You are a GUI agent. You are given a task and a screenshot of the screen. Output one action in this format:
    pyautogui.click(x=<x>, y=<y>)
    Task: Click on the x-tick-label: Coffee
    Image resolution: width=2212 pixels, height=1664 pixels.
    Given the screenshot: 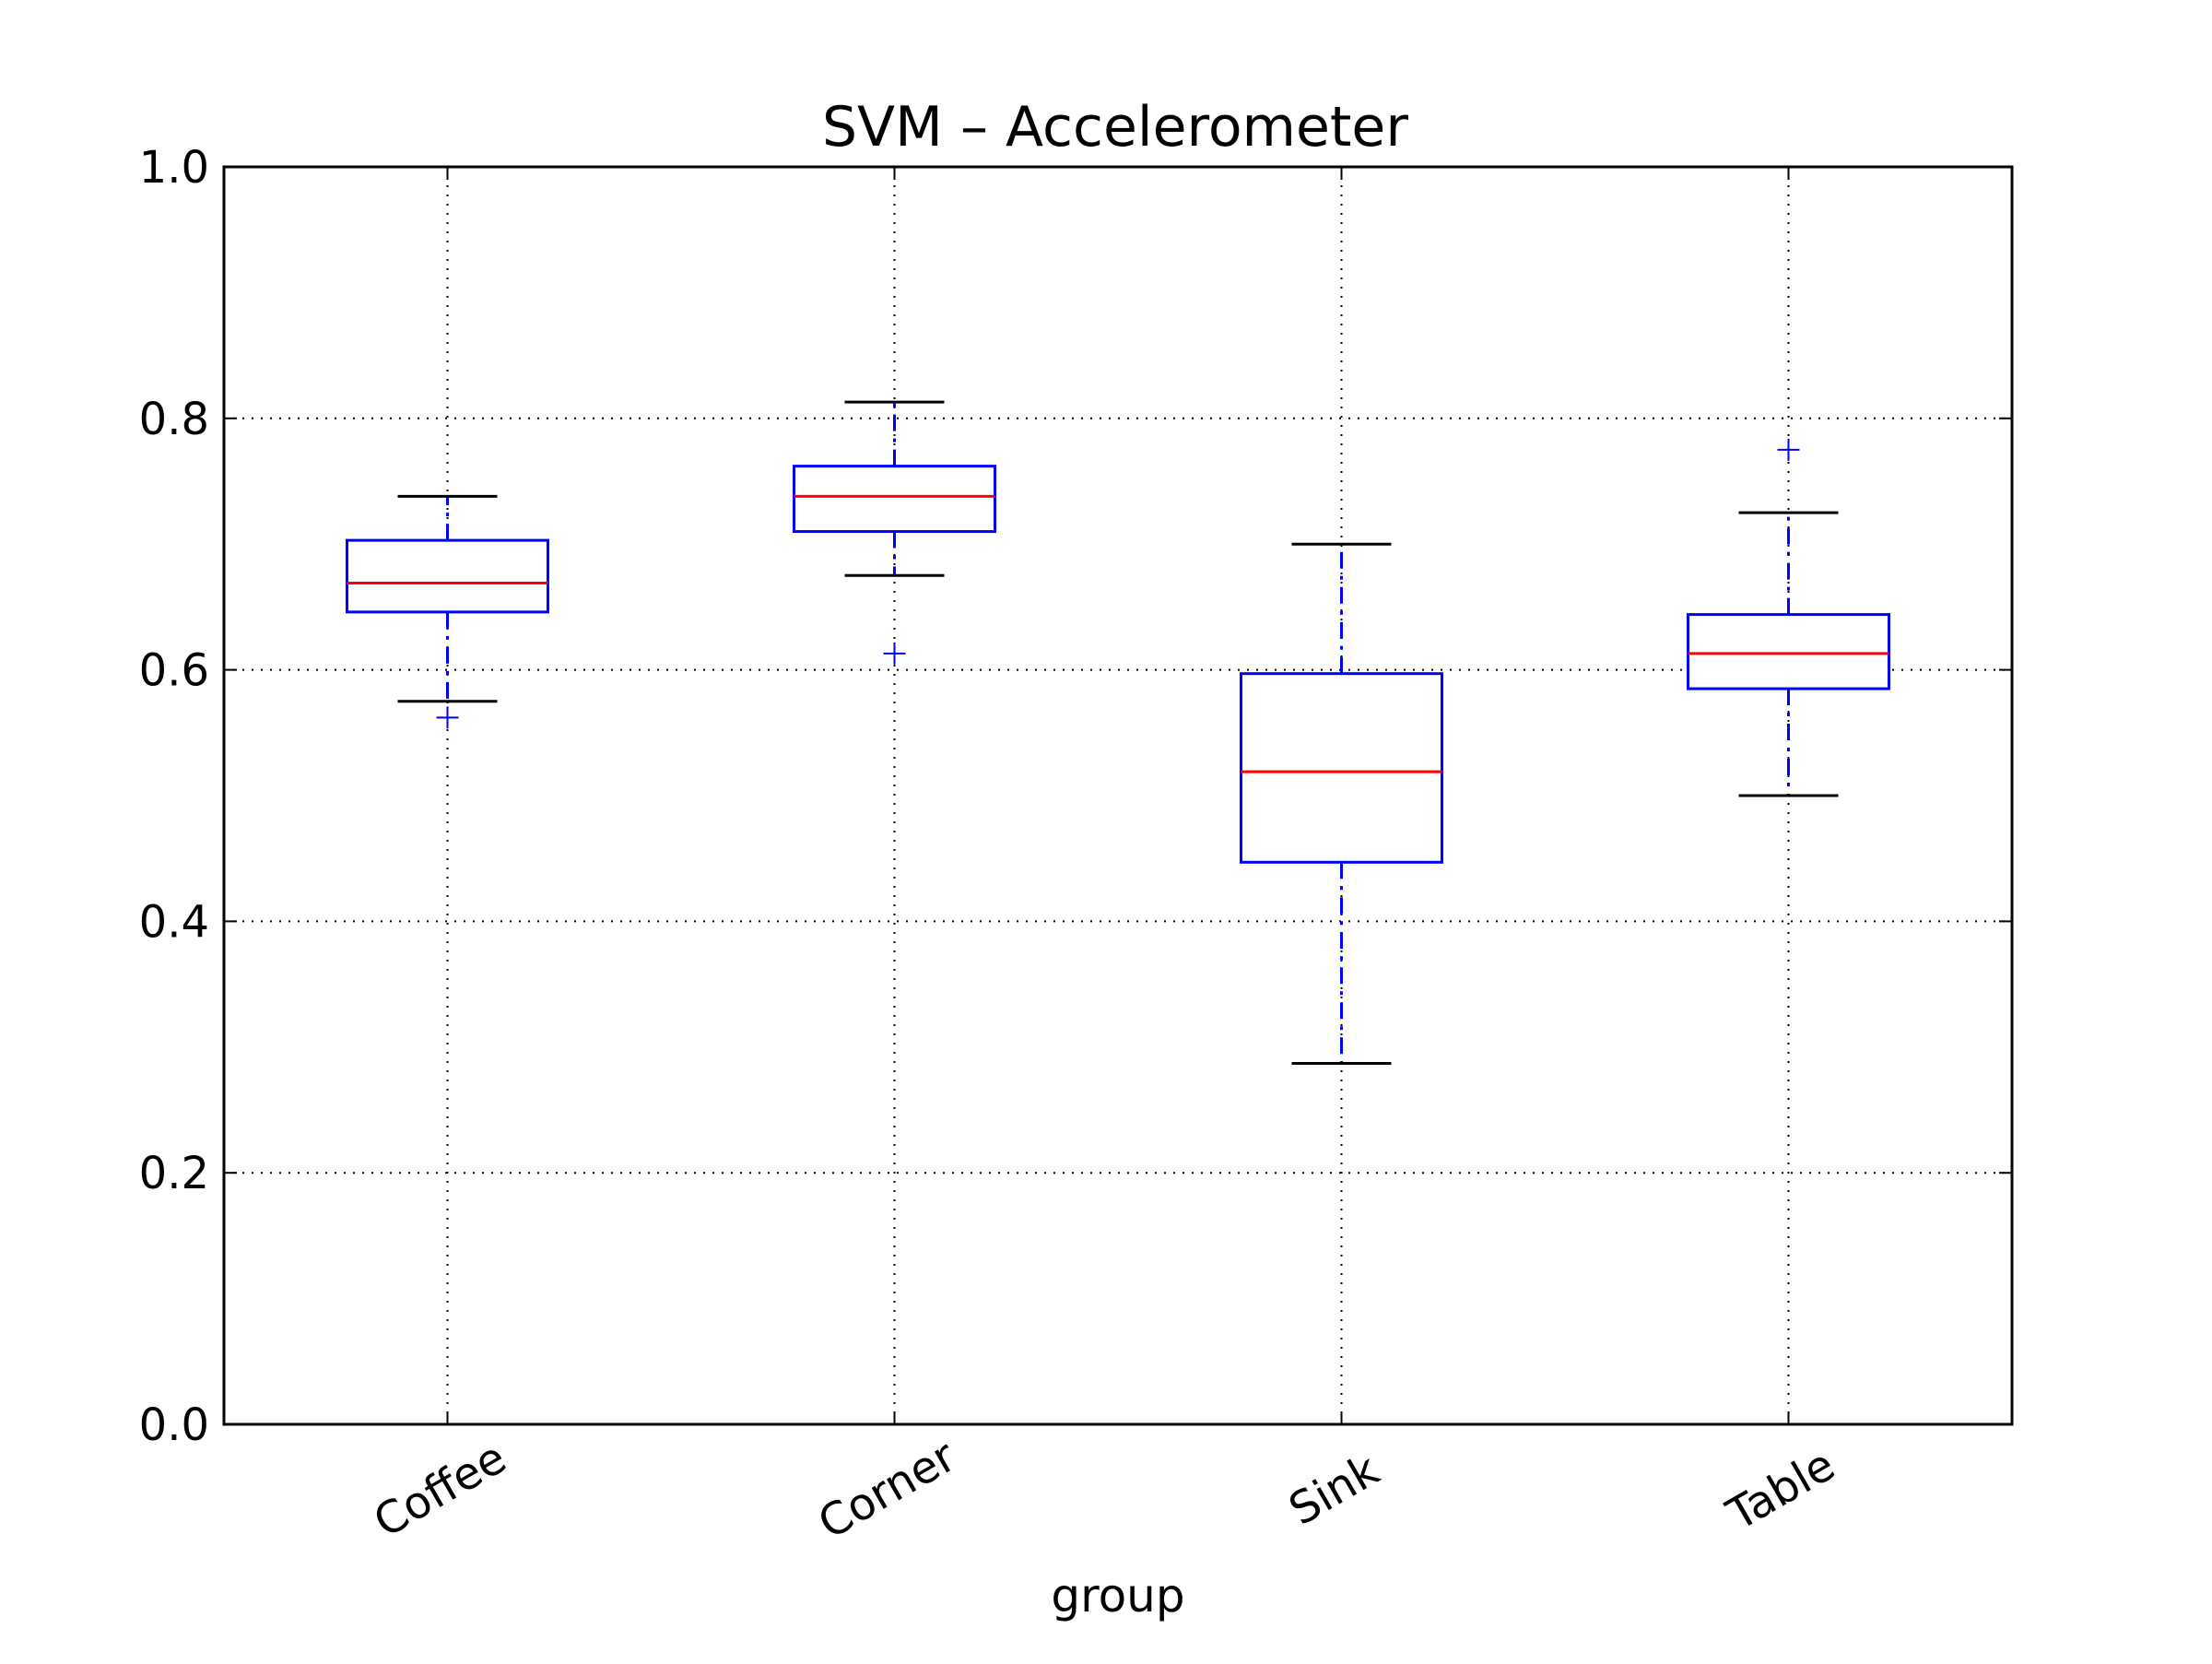 What is the action you would take?
    pyautogui.click(x=439, y=1490)
    